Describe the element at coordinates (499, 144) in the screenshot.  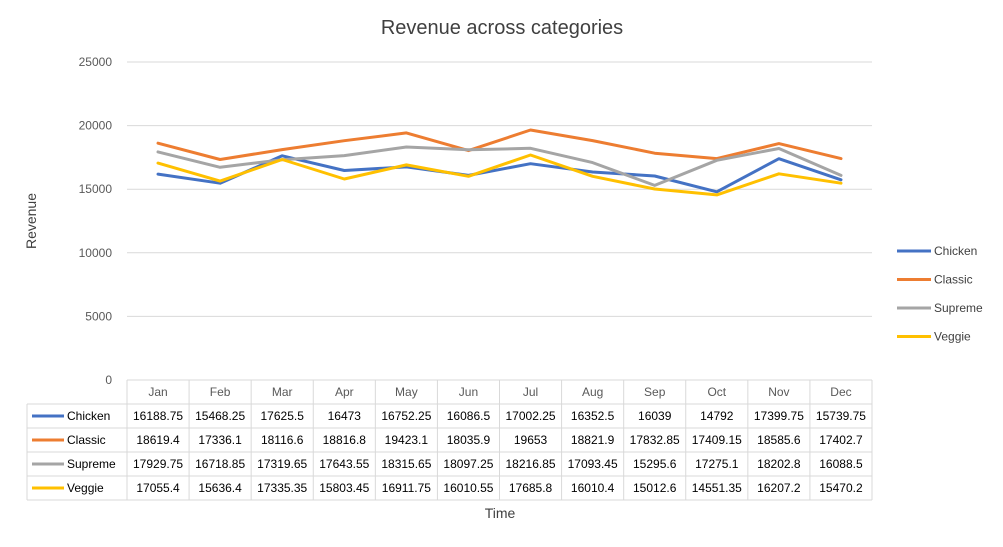
I see `series-line-classic` at that location.